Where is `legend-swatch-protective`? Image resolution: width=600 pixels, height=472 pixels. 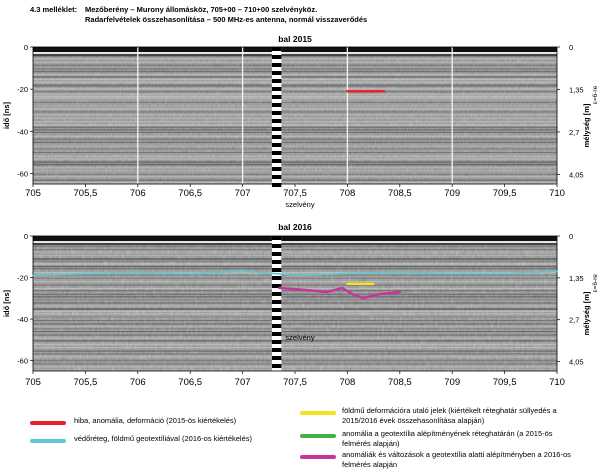 legend-swatch-protective is located at coordinates (48, 441).